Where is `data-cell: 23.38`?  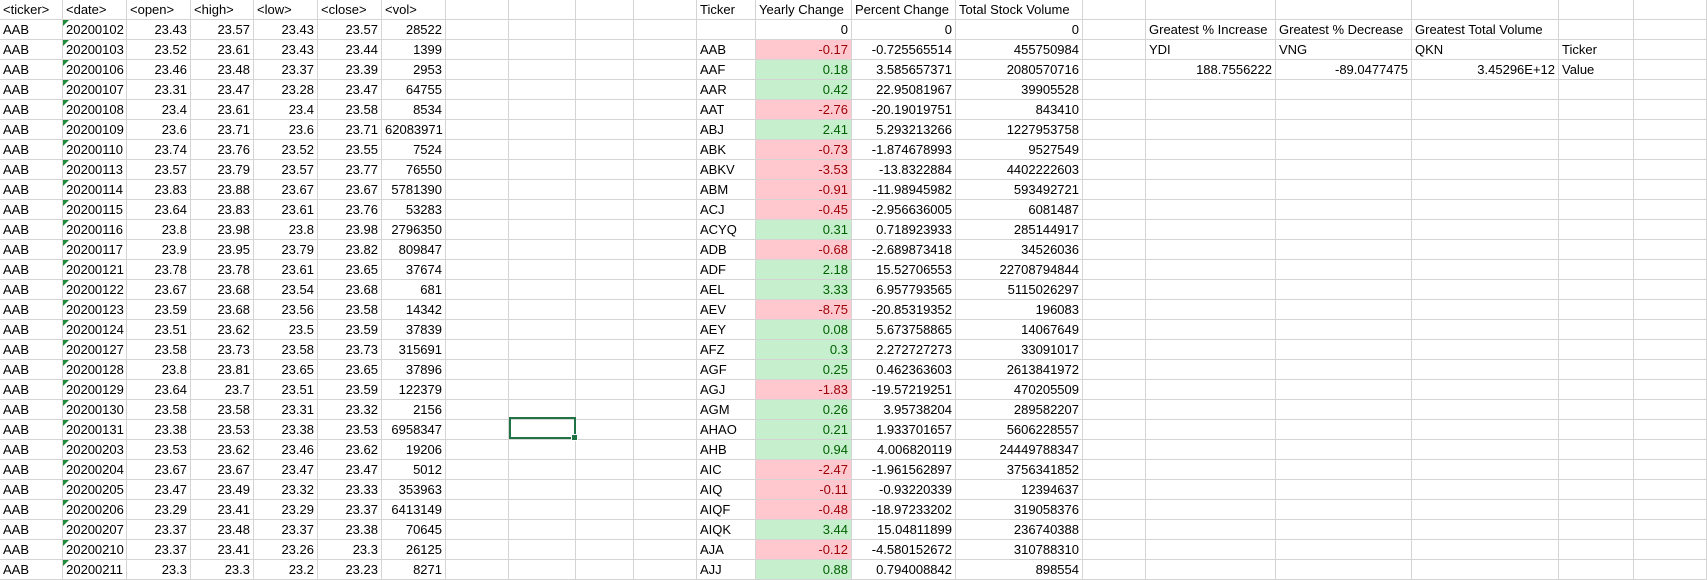
data-cell: 23.38 is located at coordinates (350, 530).